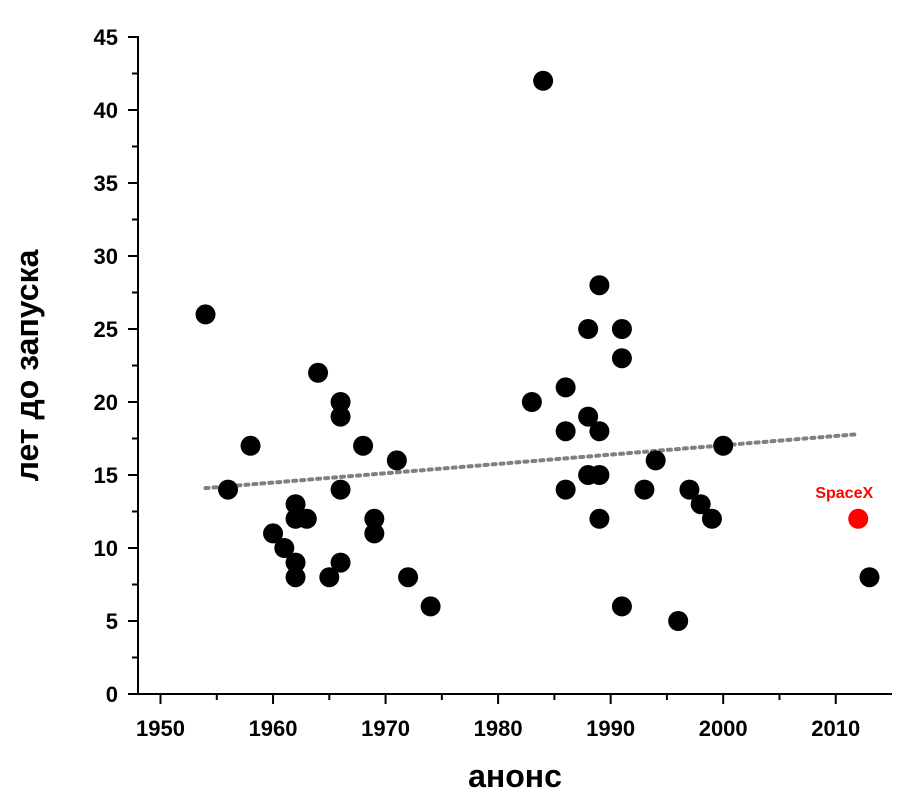  Describe the element at coordinates (385, 728) in the screenshot. I see `x-tick-label: 1970` at that location.